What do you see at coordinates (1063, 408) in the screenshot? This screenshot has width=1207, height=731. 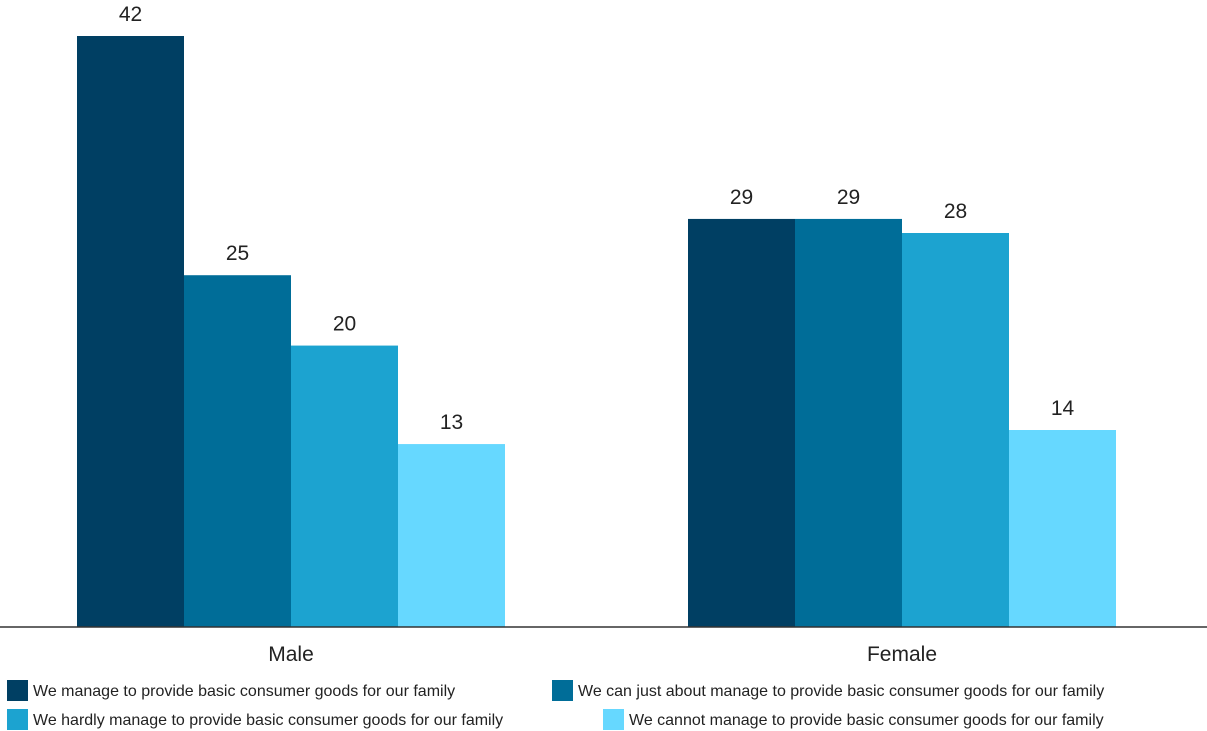 I see `data-label-female-series-4: 14` at bounding box center [1063, 408].